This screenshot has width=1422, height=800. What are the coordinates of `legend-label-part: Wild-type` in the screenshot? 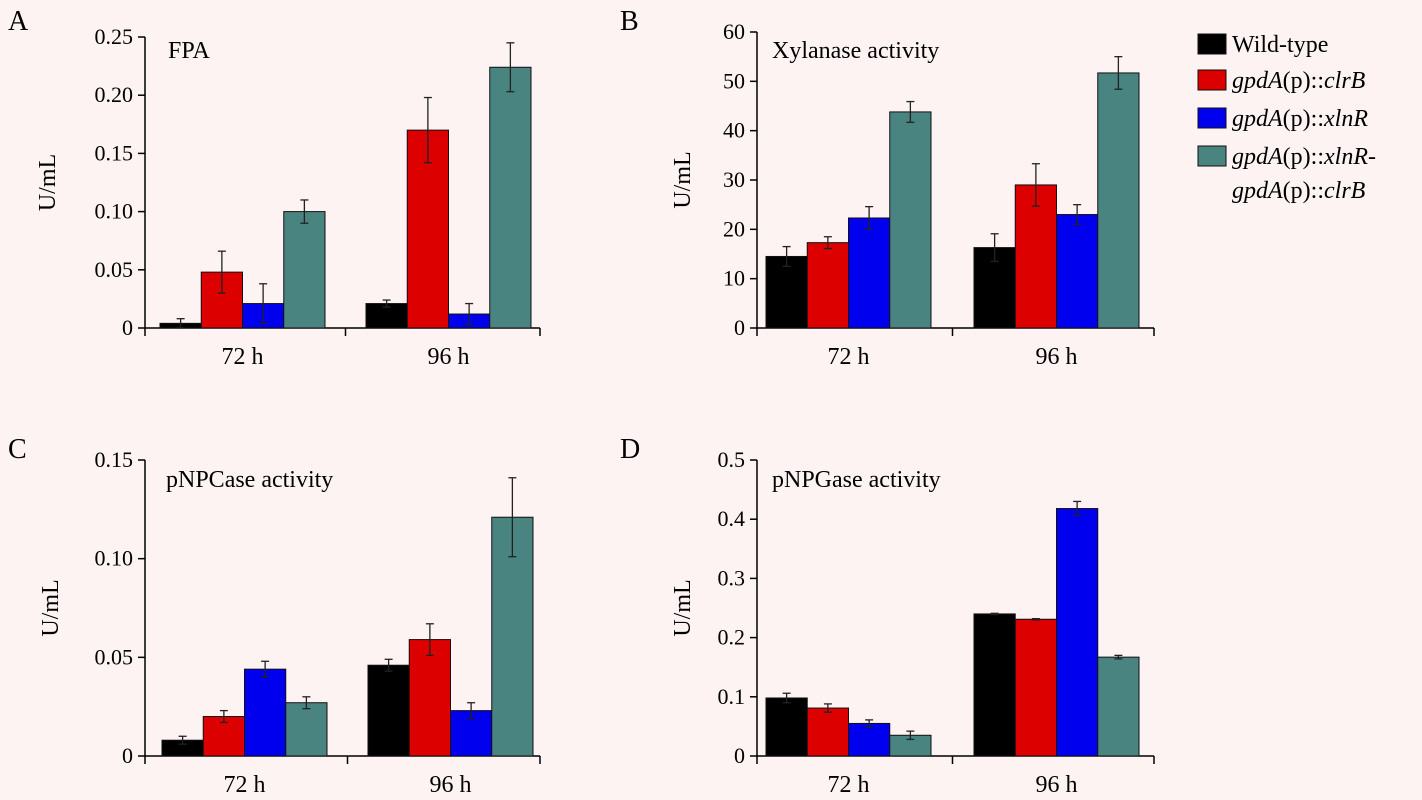 It's located at (1280, 45).